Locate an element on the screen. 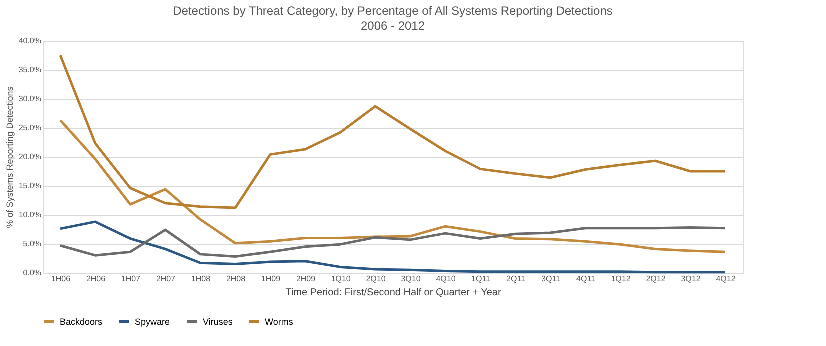 This screenshot has width=826, height=346. x-tick-label: 1Q11 is located at coordinates (482, 279).